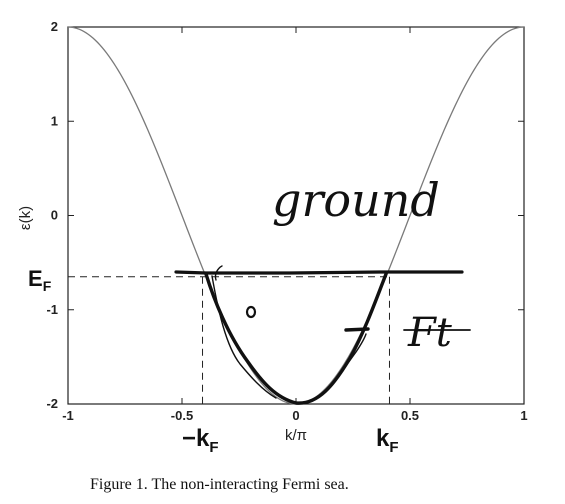 This screenshot has height=504, width=565. What do you see at coordinates (219, 484) in the screenshot?
I see `figure-caption: Figure 1. The non-interacting Fermi sea.` at bounding box center [219, 484].